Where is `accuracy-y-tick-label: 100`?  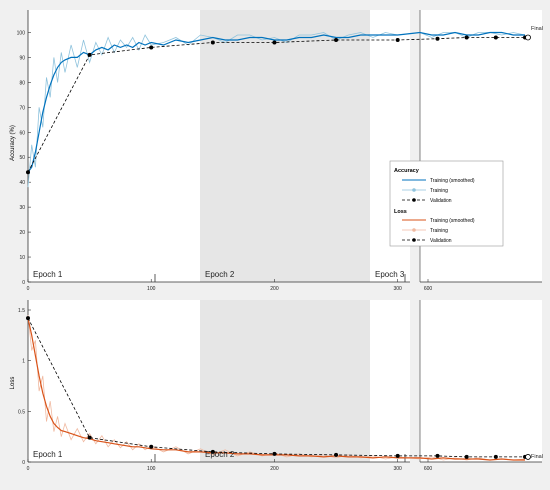 accuracy-y-tick-label: 100 is located at coordinates (21, 33).